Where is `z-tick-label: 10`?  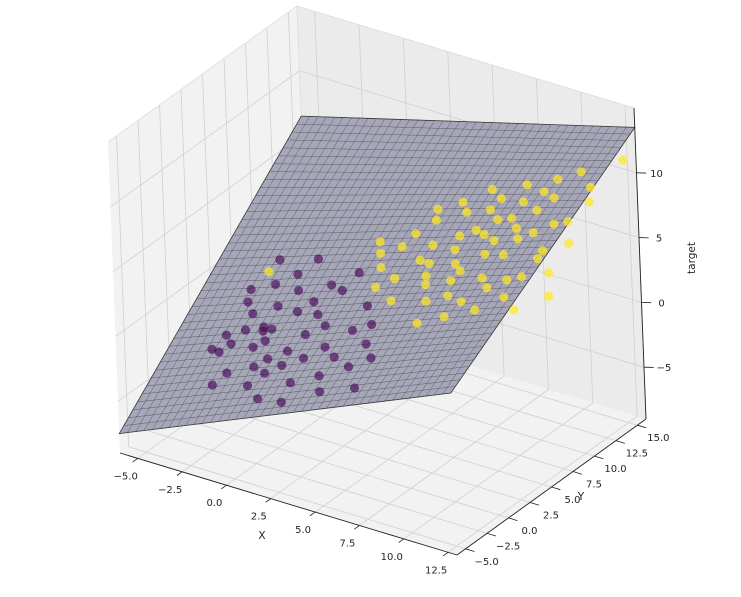 z-tick-label: 10 is located at coordinates (656, 174).